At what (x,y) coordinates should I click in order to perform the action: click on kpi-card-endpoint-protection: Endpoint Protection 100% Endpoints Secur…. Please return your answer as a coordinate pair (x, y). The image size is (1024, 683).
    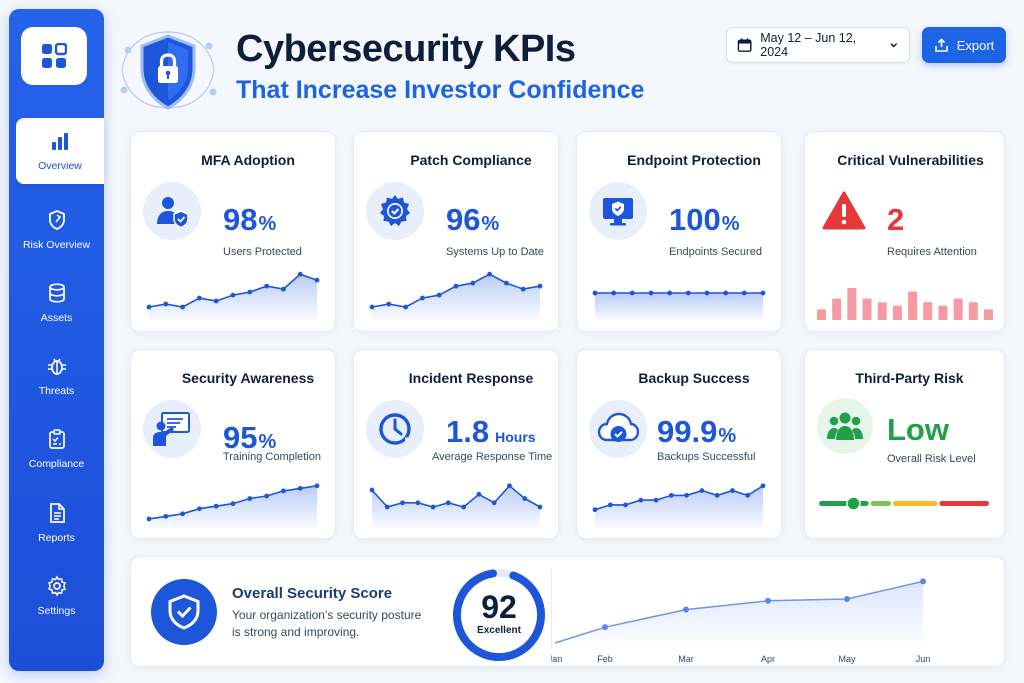
    Looking at the image, I should click on (679, 231).